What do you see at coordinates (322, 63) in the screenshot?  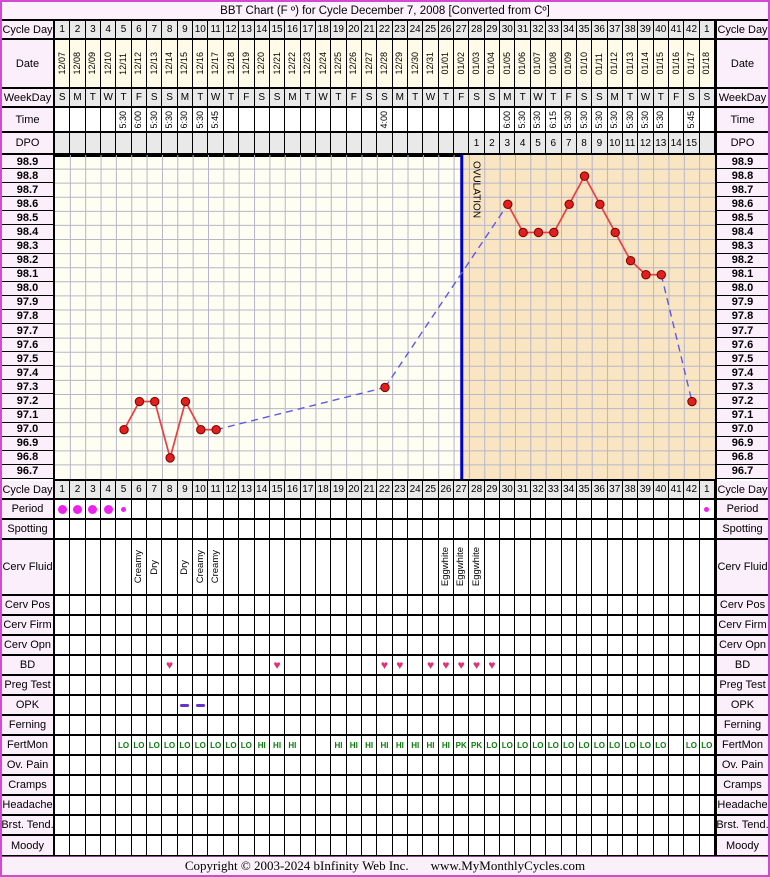 I see `date-value: 12/24` at bounding box center [322, 63].